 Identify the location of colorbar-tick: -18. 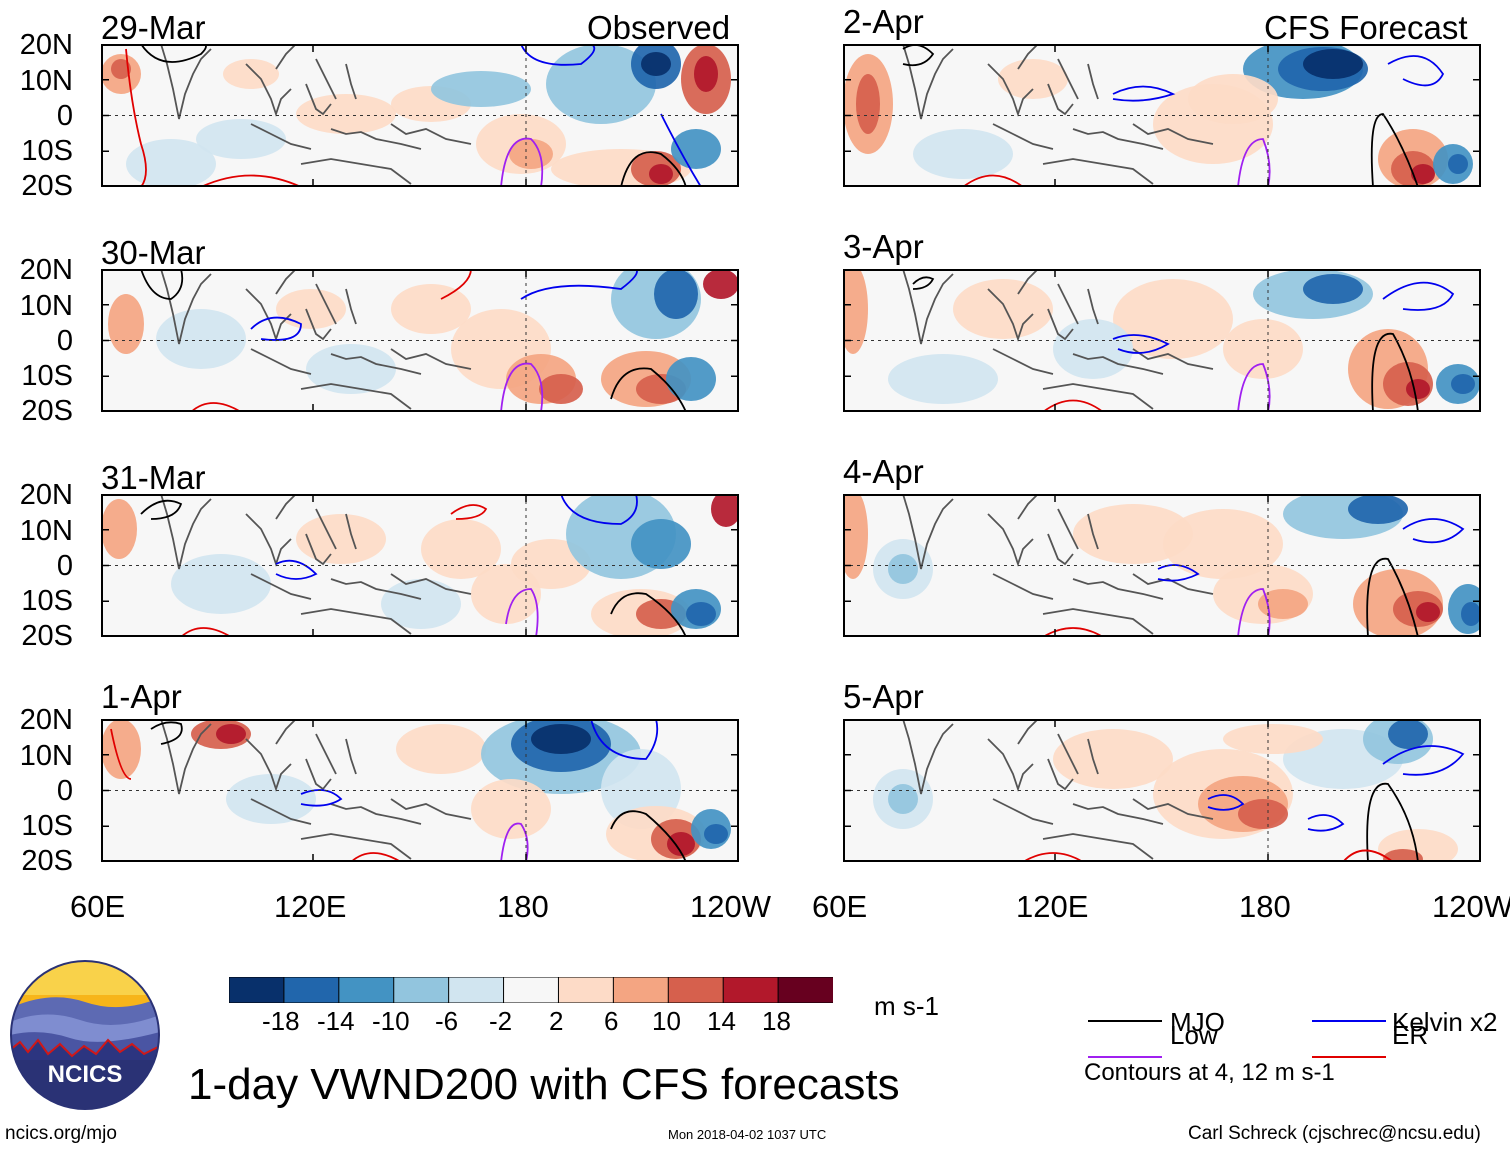
(281, 1021).